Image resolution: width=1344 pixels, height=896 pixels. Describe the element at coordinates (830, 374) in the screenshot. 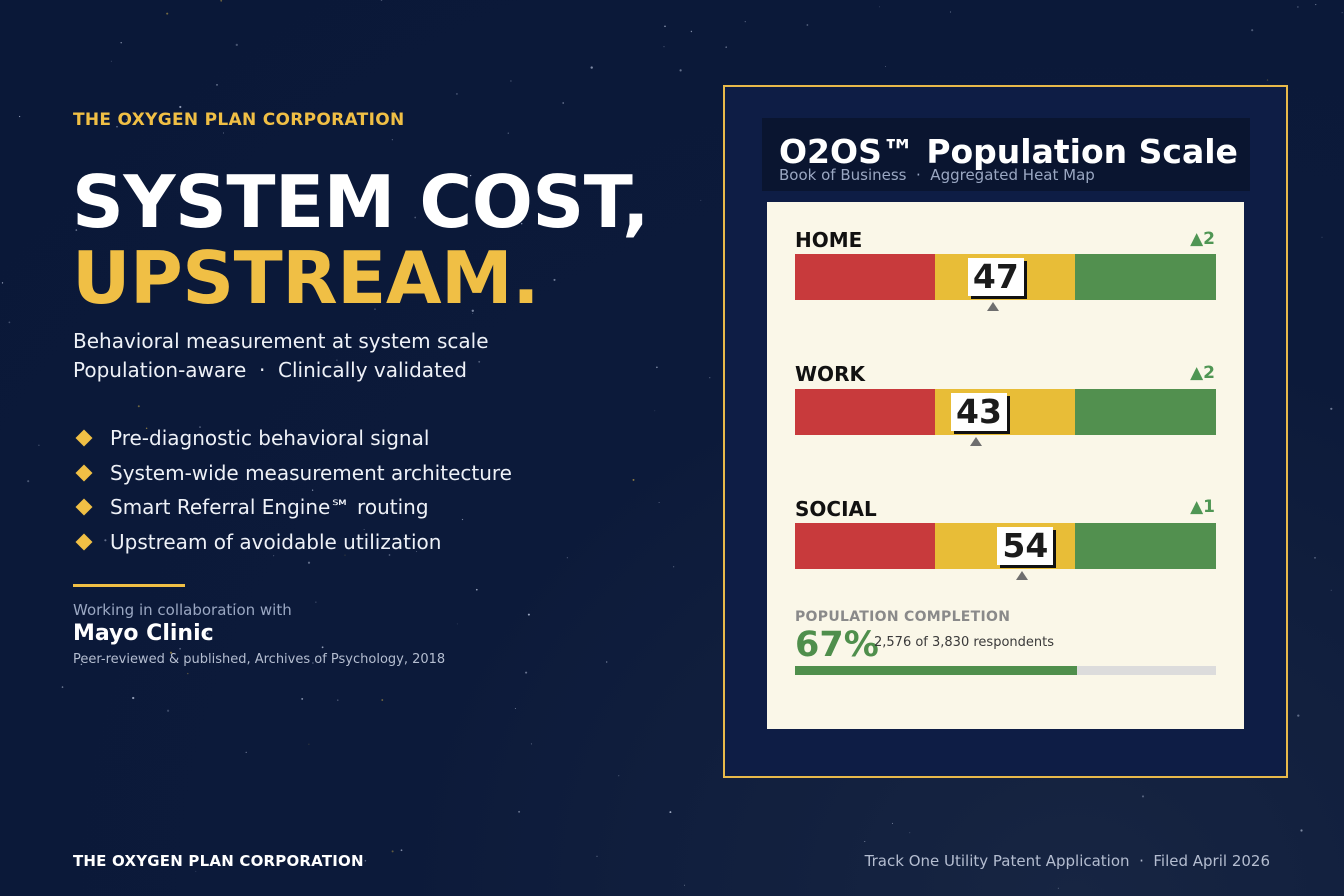

I see `row-label-work: WORK` at that location.